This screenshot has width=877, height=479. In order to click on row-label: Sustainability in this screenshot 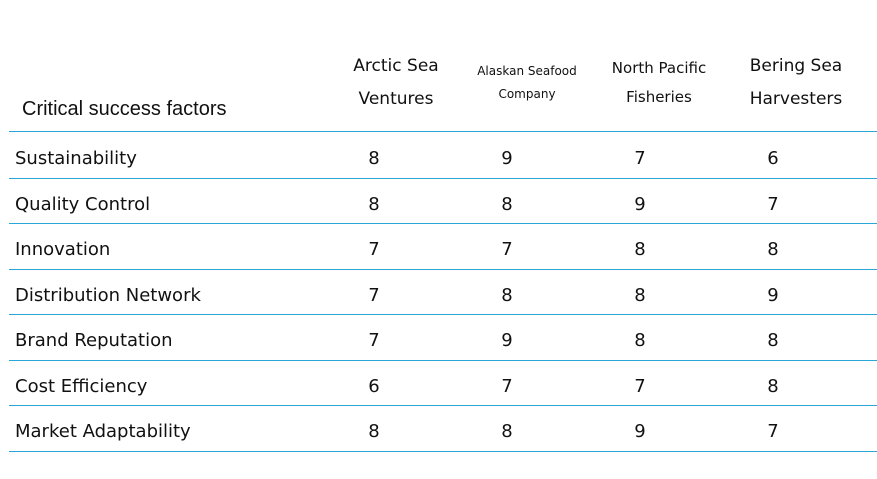, I will do `click(76, 158)`.